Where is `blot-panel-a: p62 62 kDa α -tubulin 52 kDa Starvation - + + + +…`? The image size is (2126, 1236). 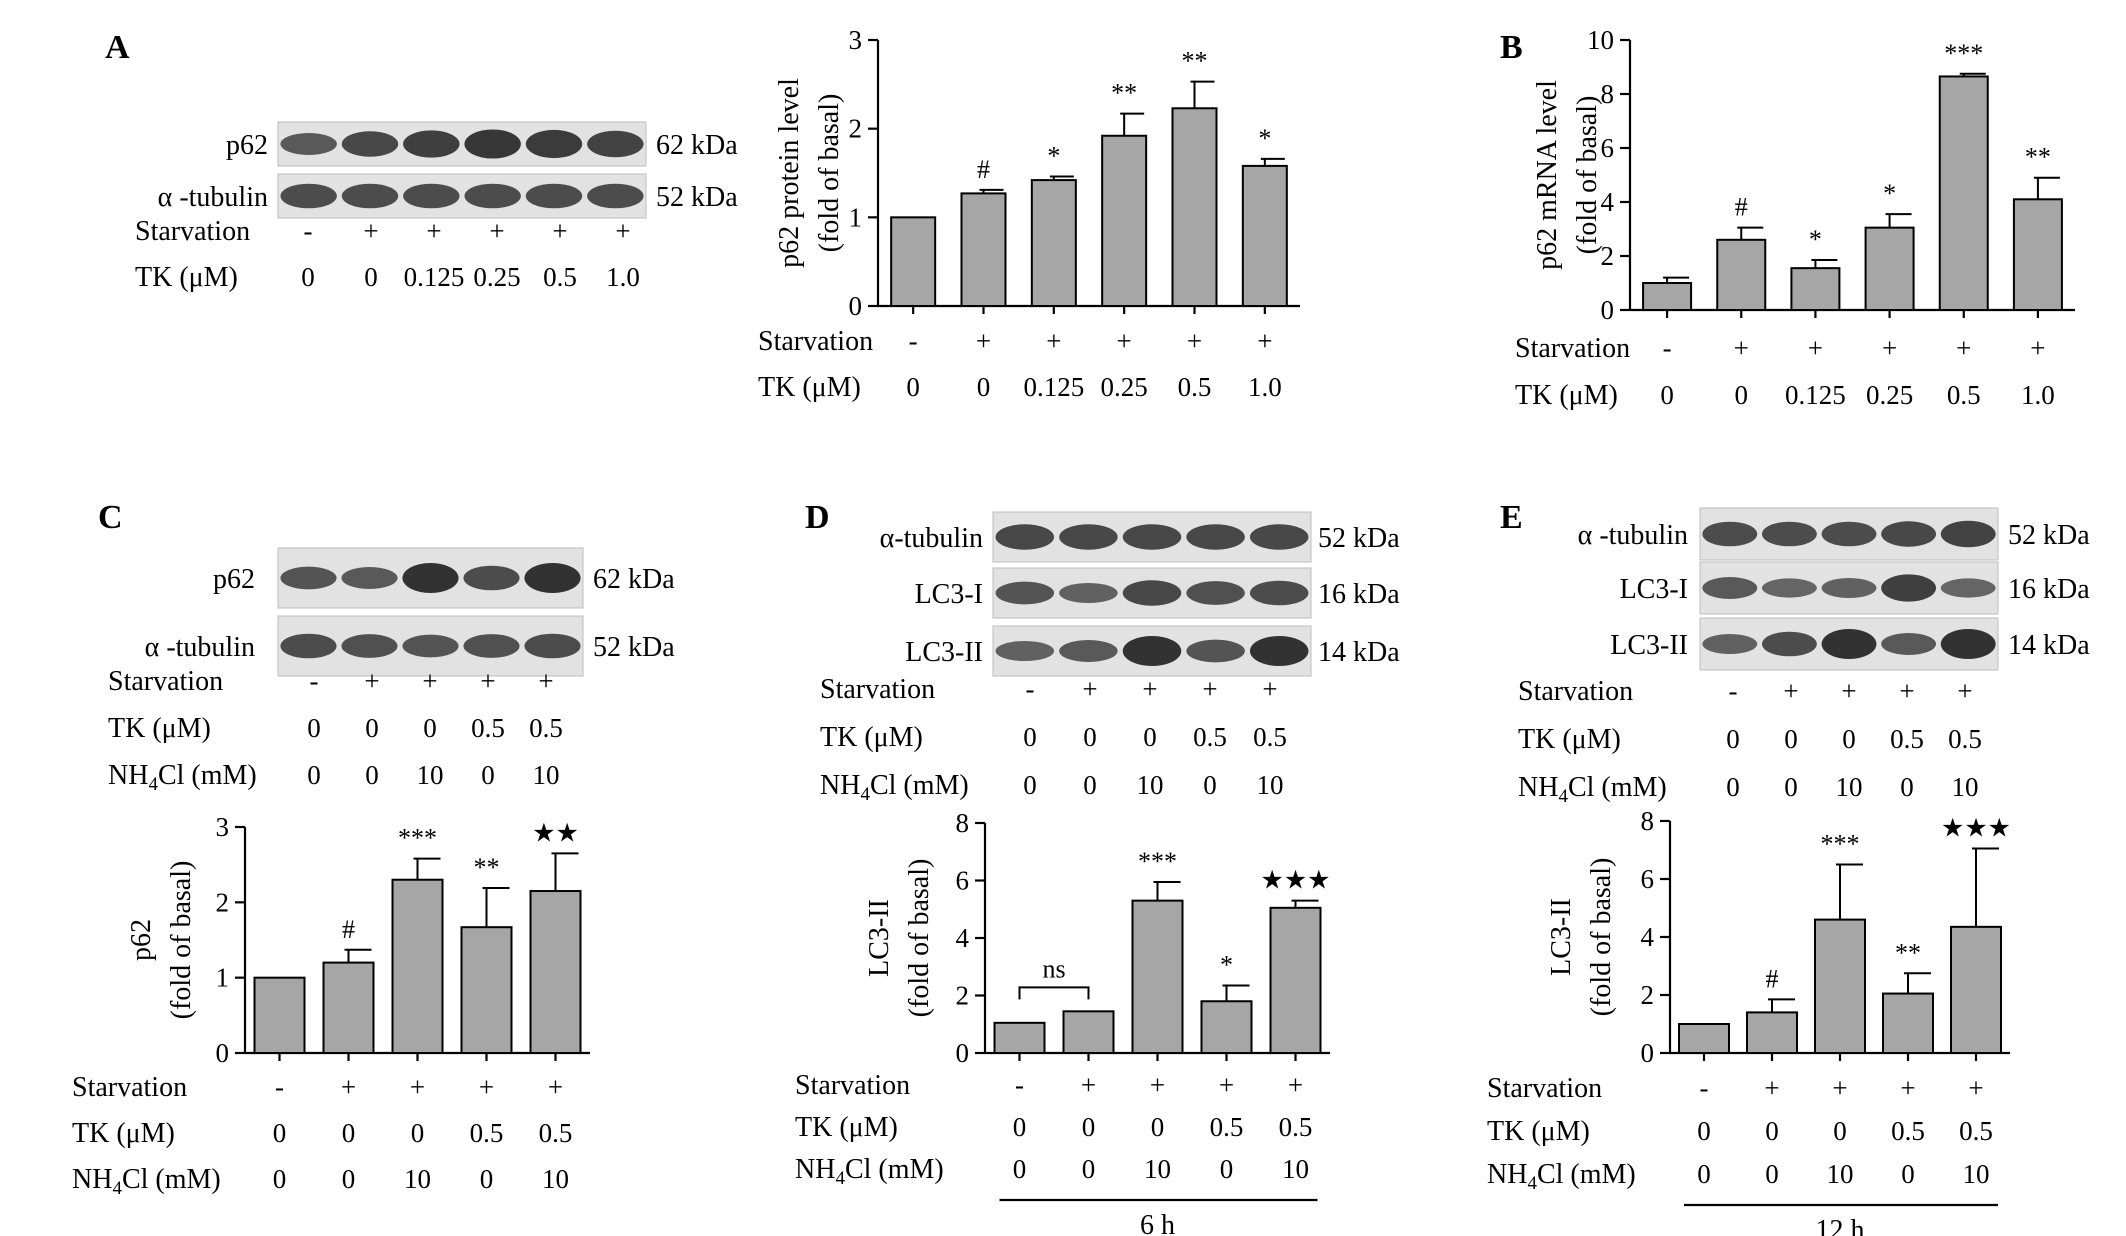
blot-panel-a: p62 62 kDa α -tubulin 52 kDa Starvation - + + + +… is located at coordinates (436, 207).